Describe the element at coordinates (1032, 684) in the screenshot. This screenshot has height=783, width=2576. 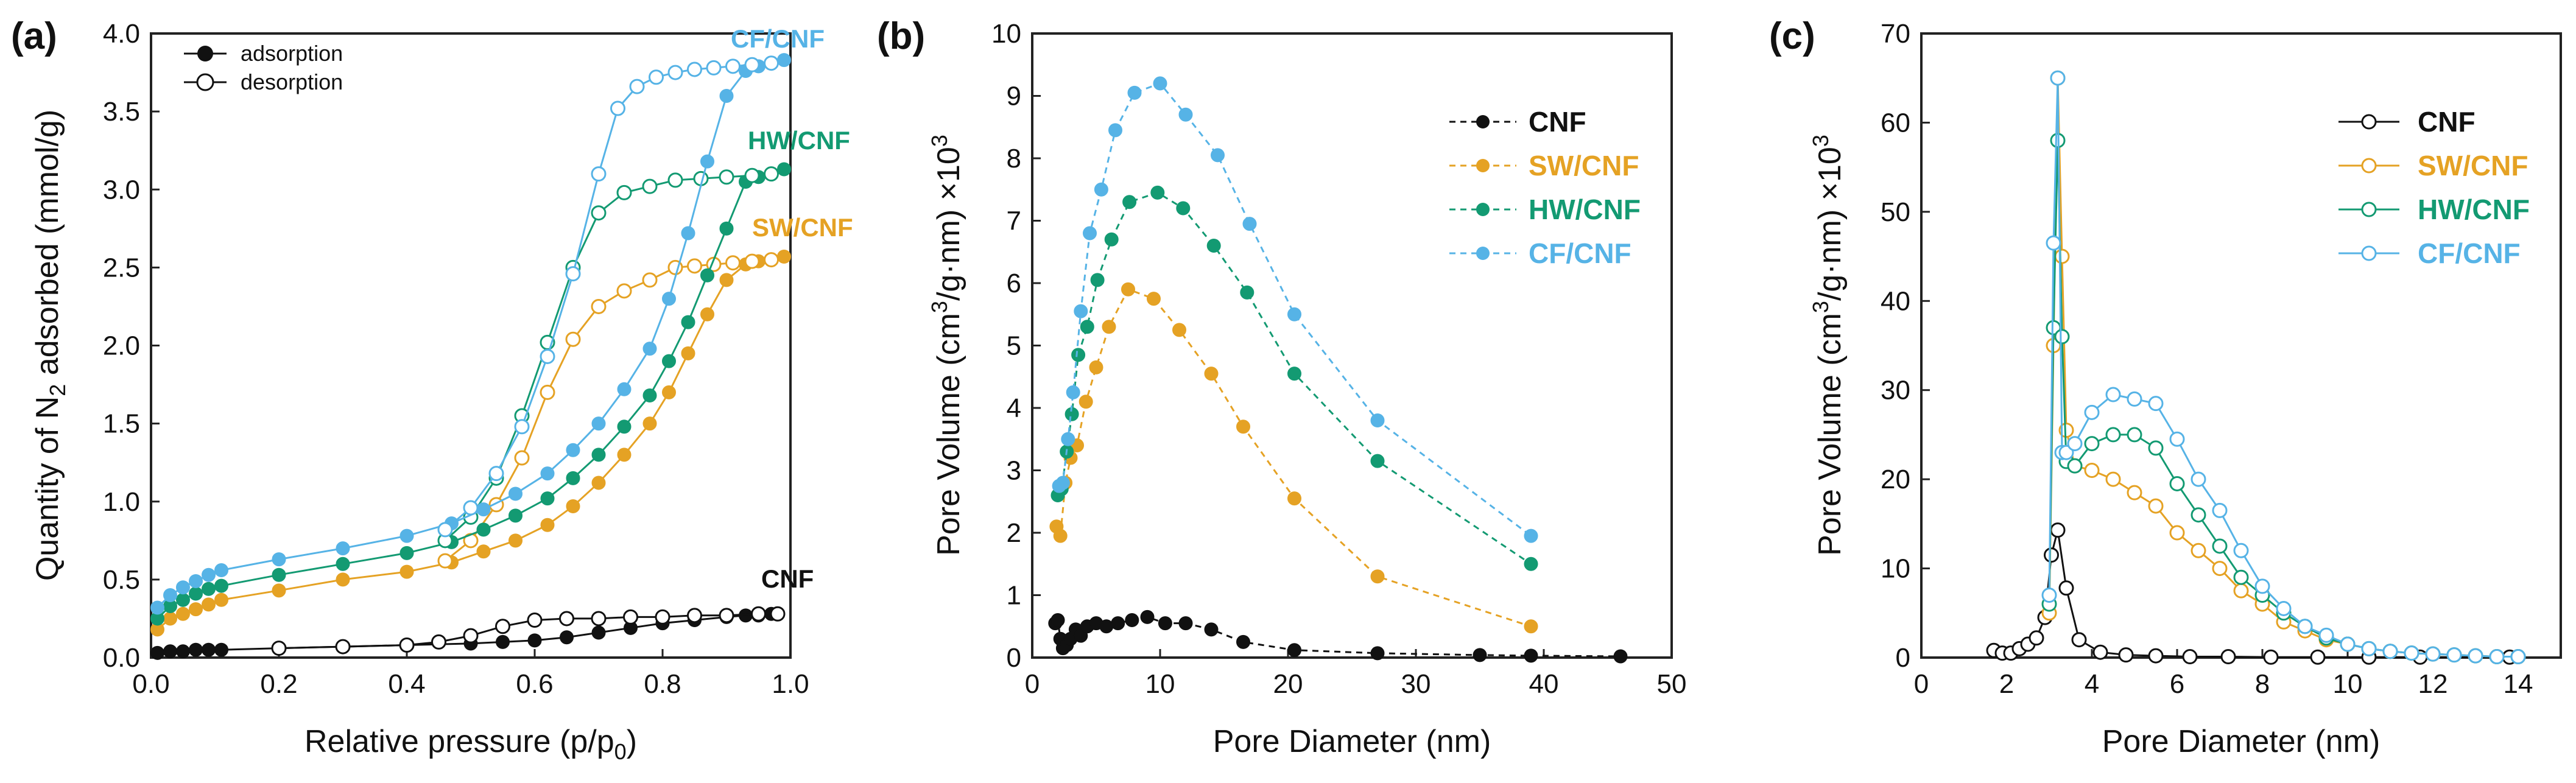
I see `panel-b-xtick-label: 0` at that location.